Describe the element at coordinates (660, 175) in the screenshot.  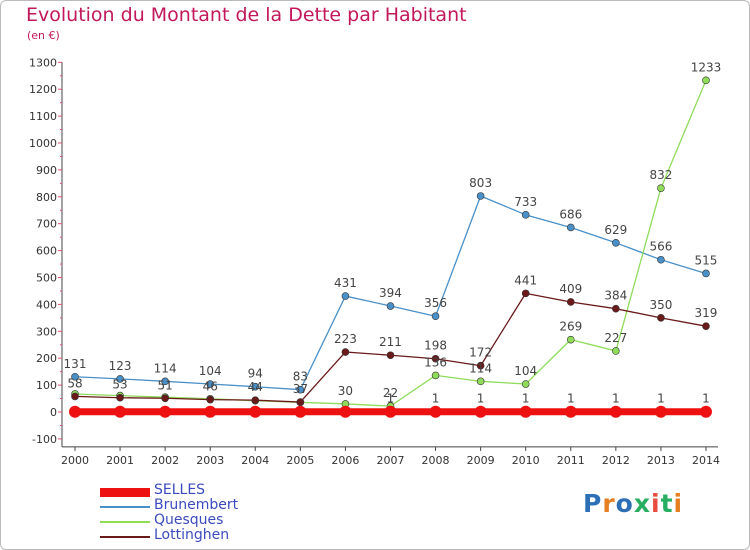
I see `data-label: 832` at that location.